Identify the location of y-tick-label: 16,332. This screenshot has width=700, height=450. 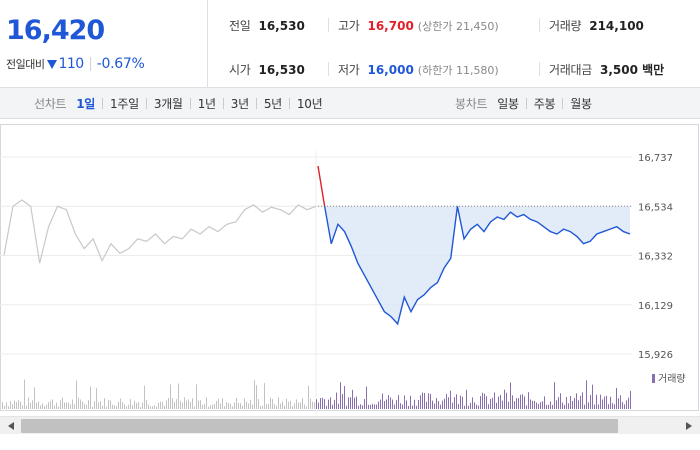
(655, 257).